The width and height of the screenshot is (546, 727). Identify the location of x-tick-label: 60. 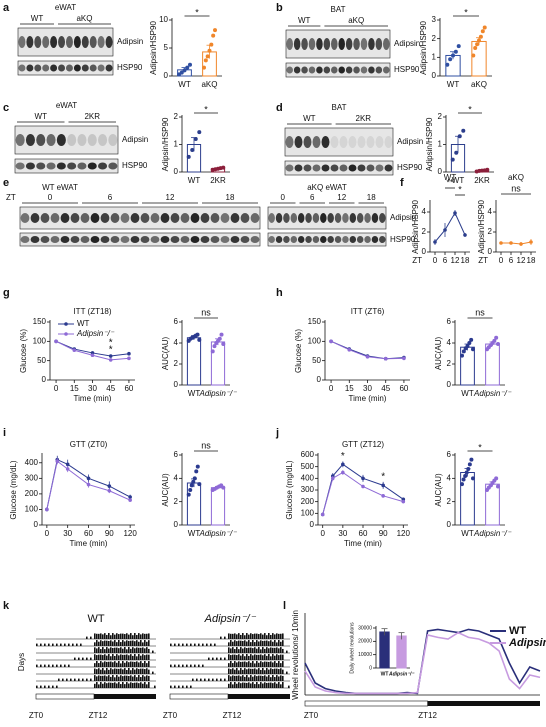
(403, 388).